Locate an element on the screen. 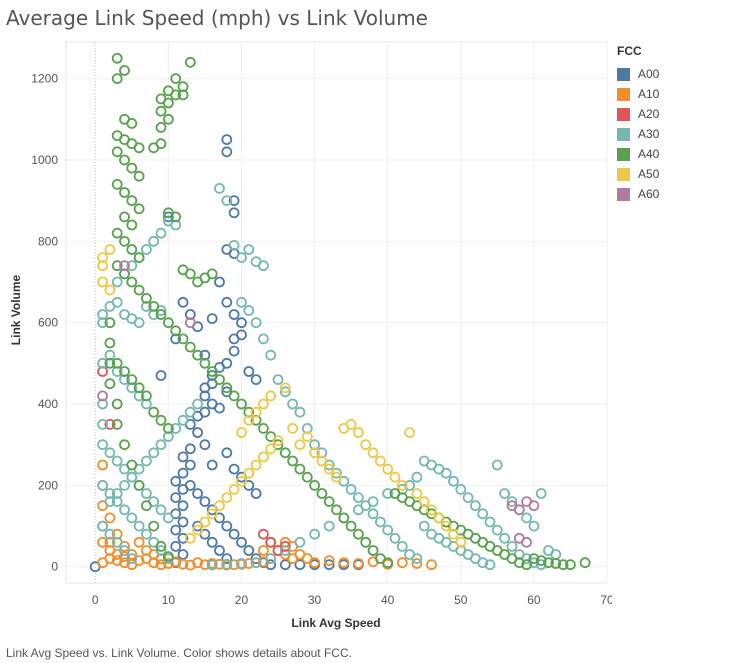  legend: FCC A00 A10 A20 A30 A40 A50 A60 is located at coordinates (682, 124).